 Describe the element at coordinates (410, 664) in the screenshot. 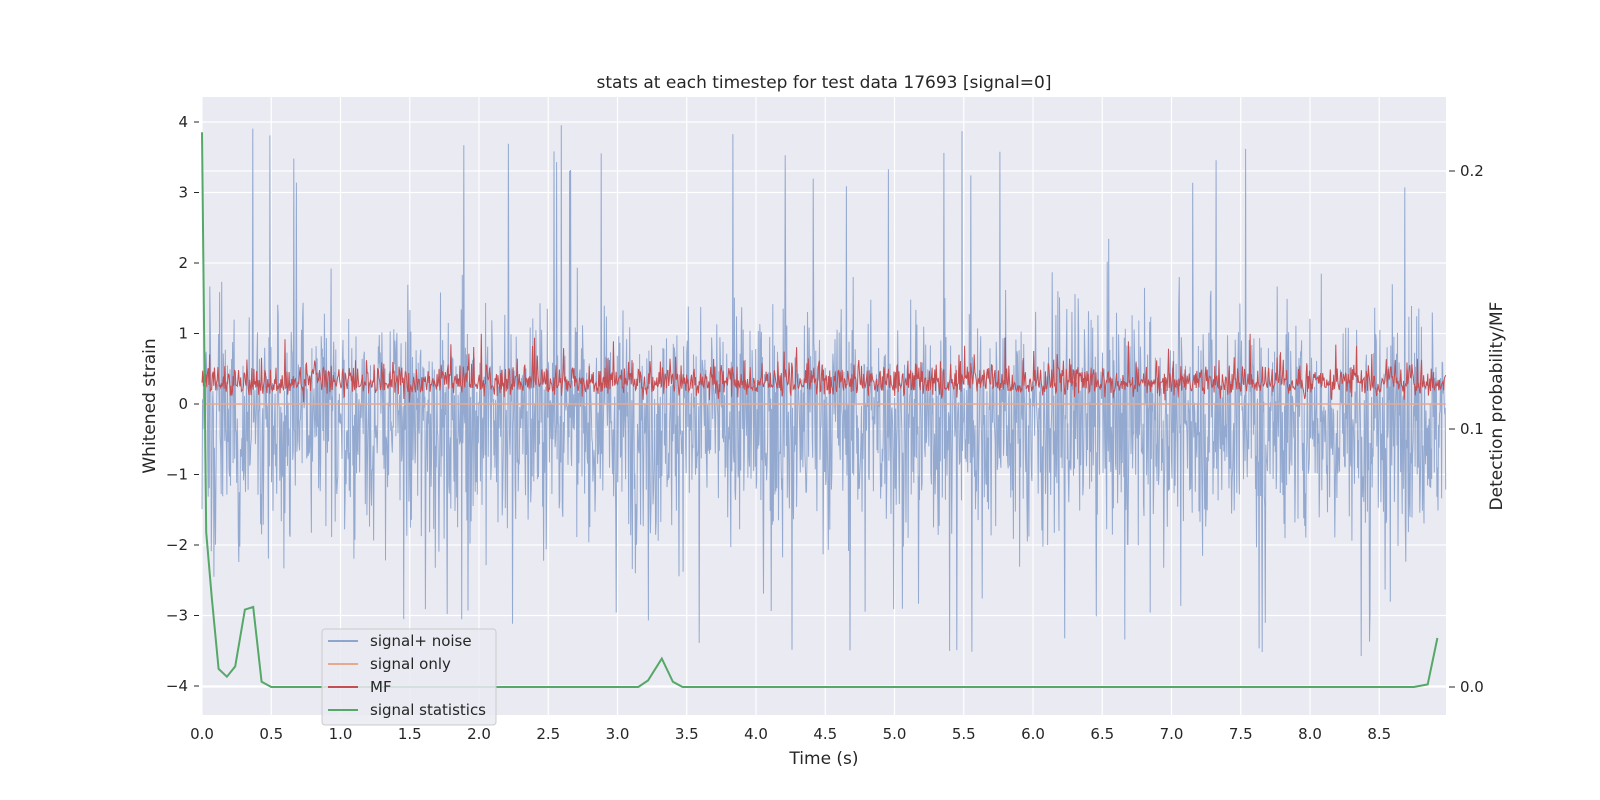

I see `legend-label-signal-only: signal only` at that location.